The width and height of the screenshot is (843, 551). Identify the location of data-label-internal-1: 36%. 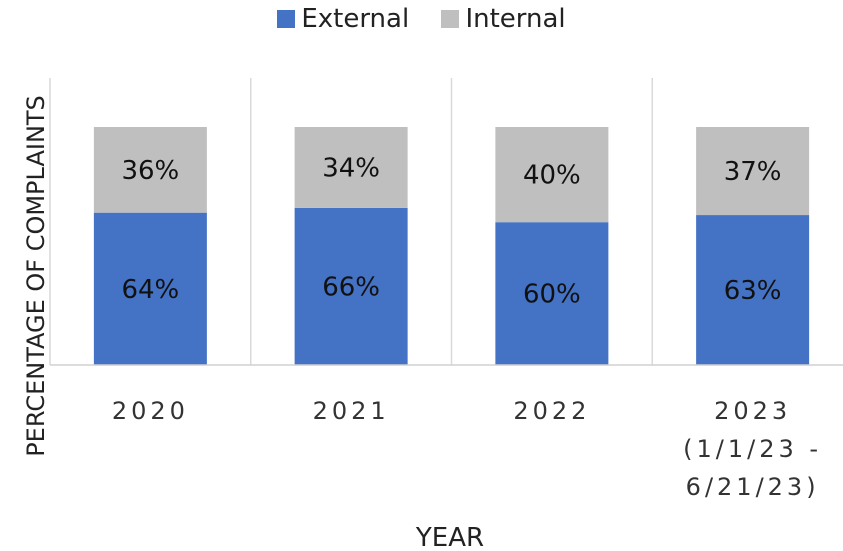
(150, 171).